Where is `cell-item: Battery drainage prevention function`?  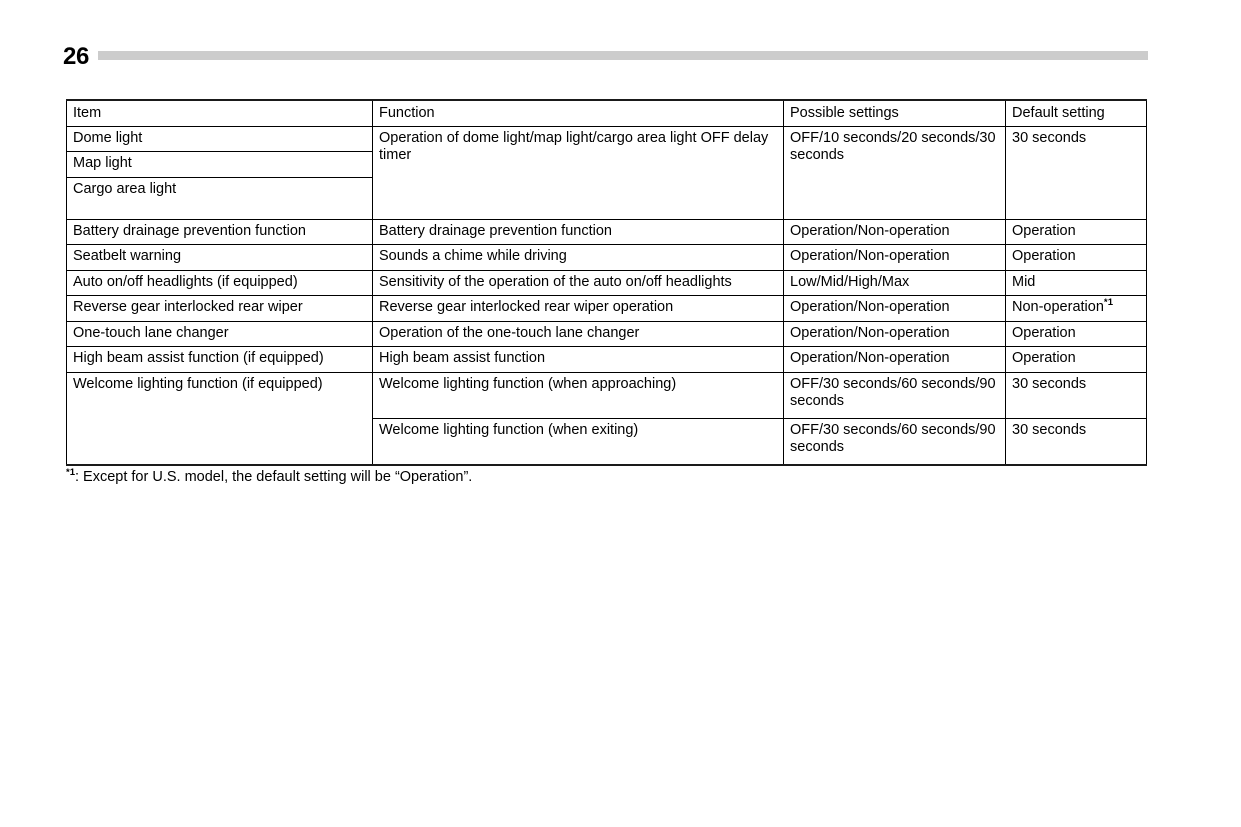 cell-item: Battery drainage prevention function is located at coordinates (219, 231).